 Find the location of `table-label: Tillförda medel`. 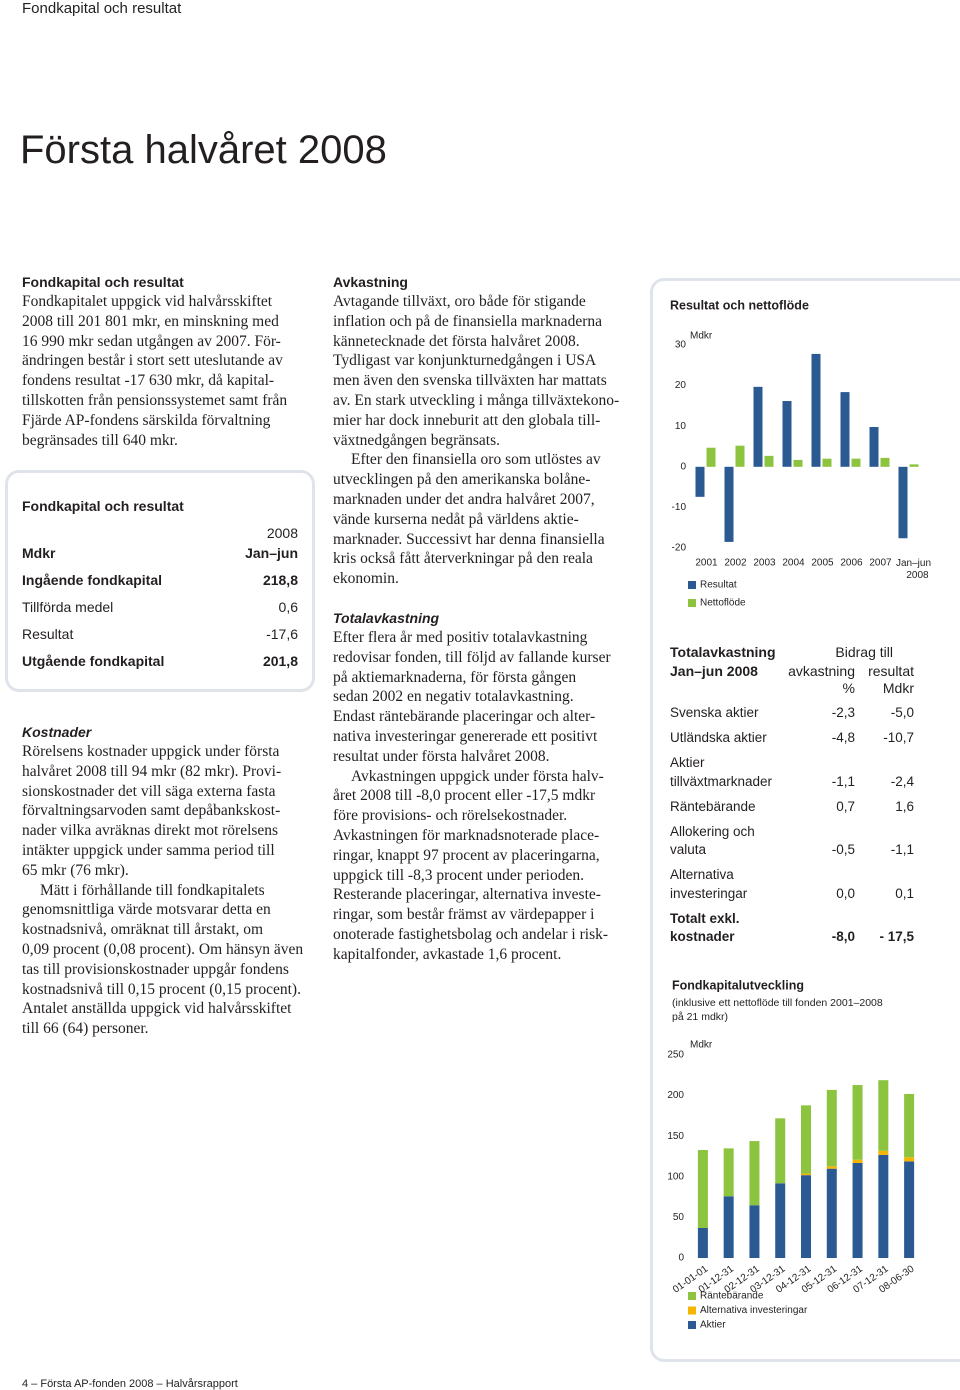

table-label: Tillförda medel is located at coordinates (68, 607).